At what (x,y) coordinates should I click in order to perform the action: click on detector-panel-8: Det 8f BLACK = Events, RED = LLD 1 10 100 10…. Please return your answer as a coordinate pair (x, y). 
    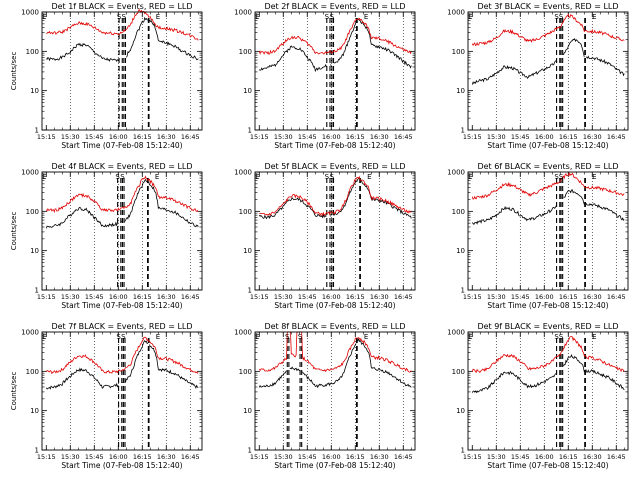
    Looking at the image, I should click on (325, 396).